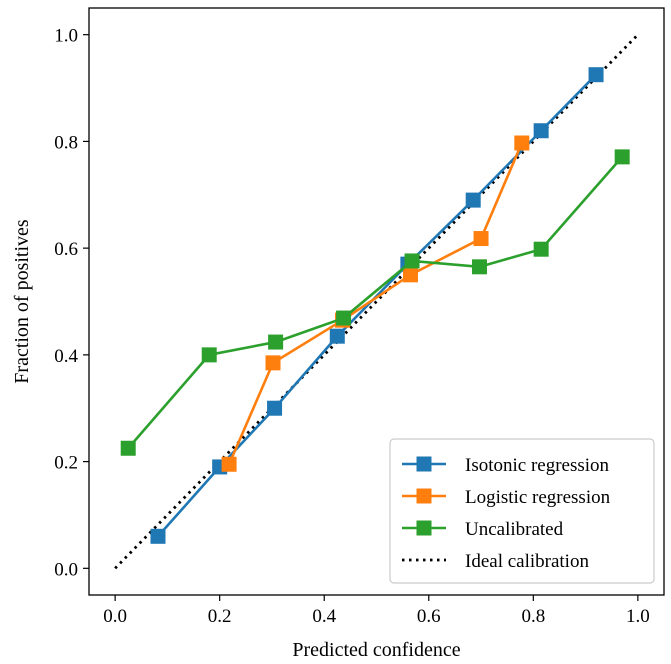  I want to click on legend-item-logistic-regression: Logistic regression, so click(506, 497).